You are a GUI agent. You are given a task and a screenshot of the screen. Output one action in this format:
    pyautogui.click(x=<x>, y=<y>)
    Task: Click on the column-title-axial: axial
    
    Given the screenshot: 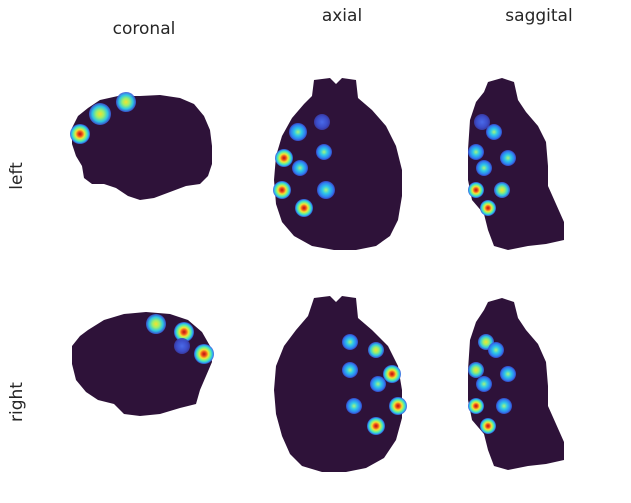 What is the action you would take?
    pyautogui.click(x=342, y=16)
    